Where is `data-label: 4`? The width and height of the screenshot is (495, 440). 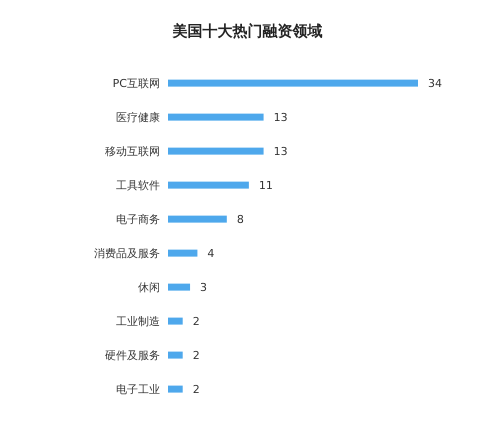
data-label: 4 is located at coordinates (210, 253).